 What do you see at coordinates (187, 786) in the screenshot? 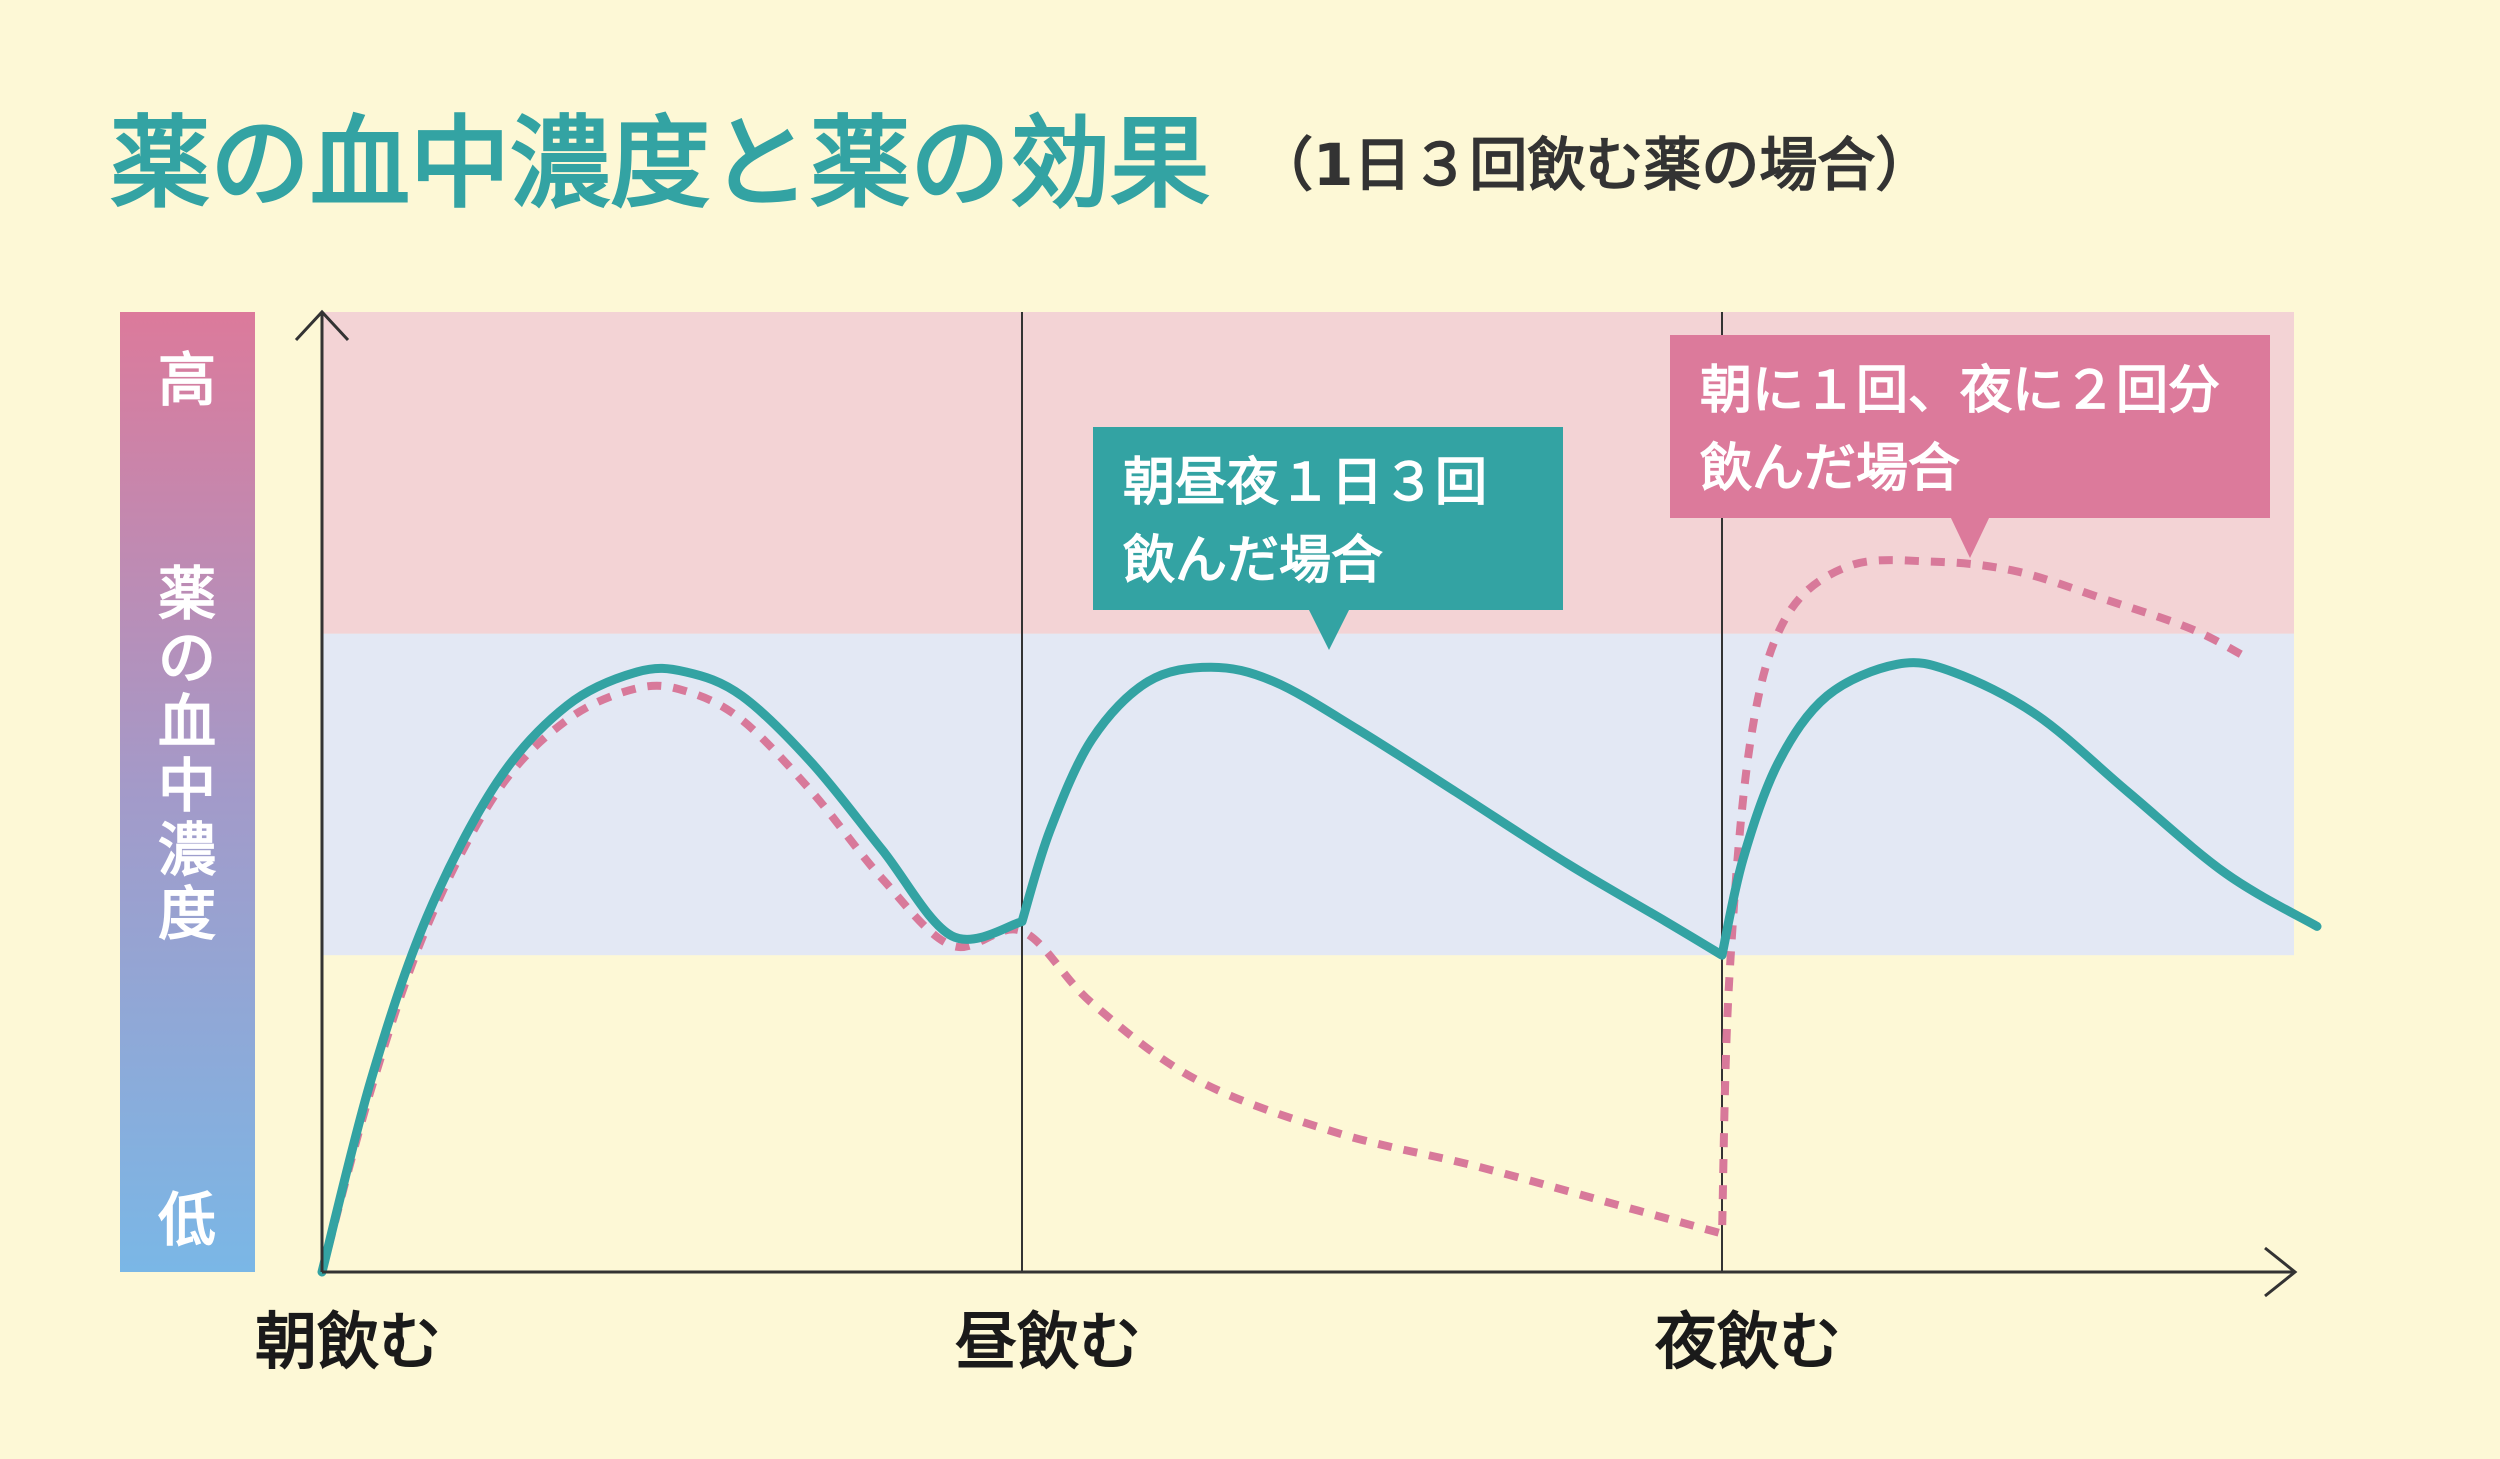
I see `y-label-char: 中` at bounding box center [187, 786].